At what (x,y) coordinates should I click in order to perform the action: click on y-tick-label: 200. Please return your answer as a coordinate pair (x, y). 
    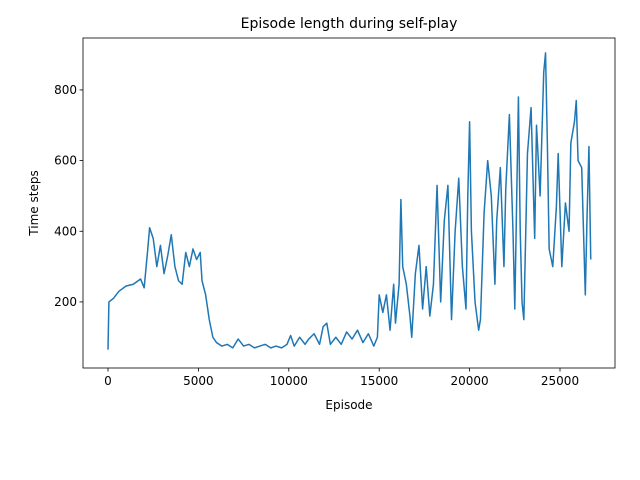
    Looking at the image, I should click on (65, 302).